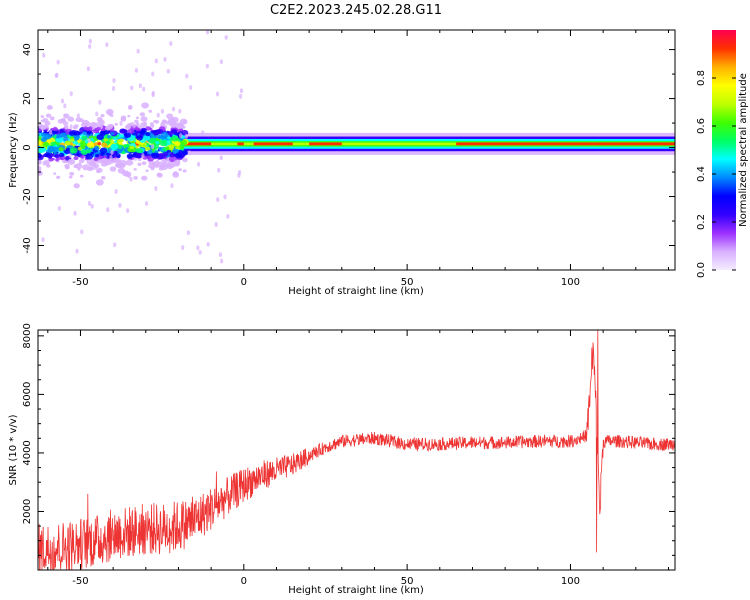 The height and width of the screenshot is (600, 750). What do you see at coordinates (743, 150) in the screenshot?
I see `colorbar-label: Normalized spectral amplitude` at bounding box center [743, 150].